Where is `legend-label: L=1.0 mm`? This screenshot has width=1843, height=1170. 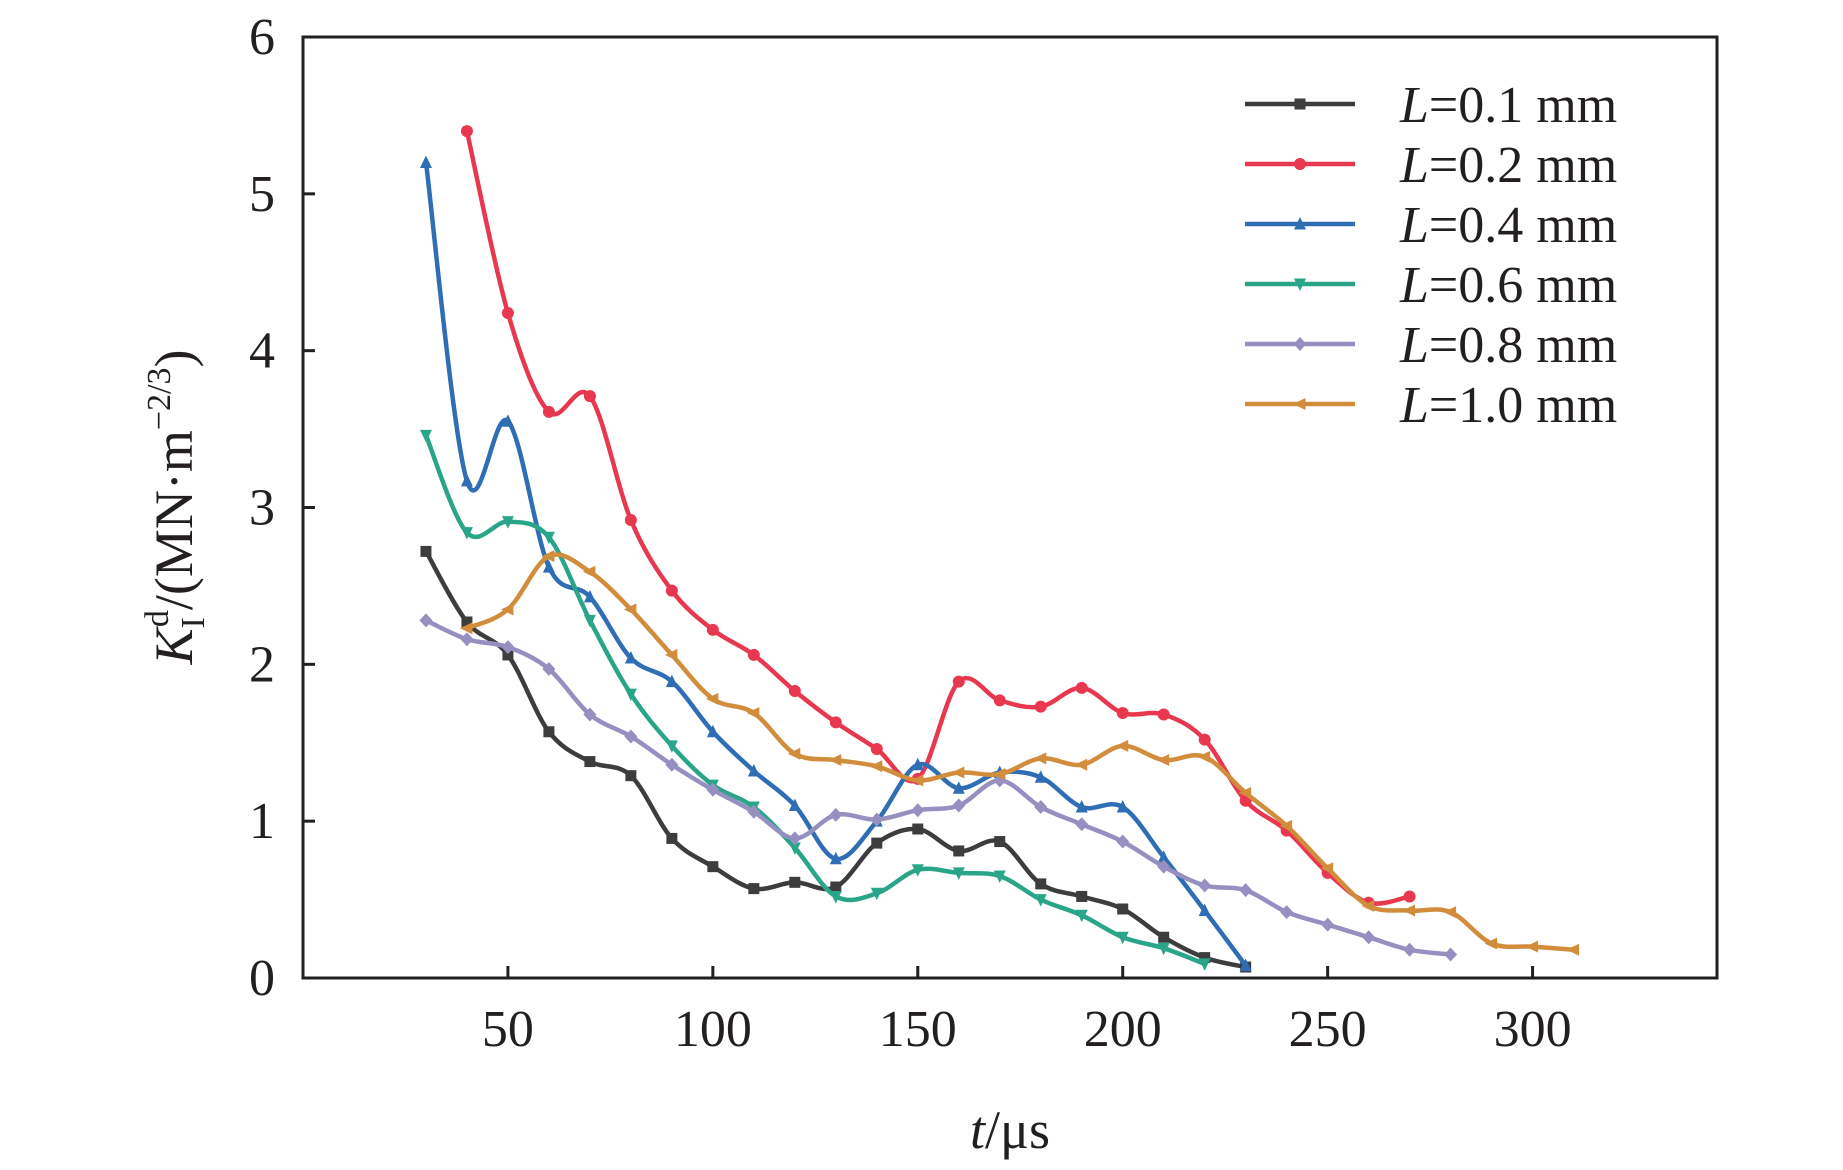 legend-label: L=1.0 mm is located at coordinates (1508, 405).